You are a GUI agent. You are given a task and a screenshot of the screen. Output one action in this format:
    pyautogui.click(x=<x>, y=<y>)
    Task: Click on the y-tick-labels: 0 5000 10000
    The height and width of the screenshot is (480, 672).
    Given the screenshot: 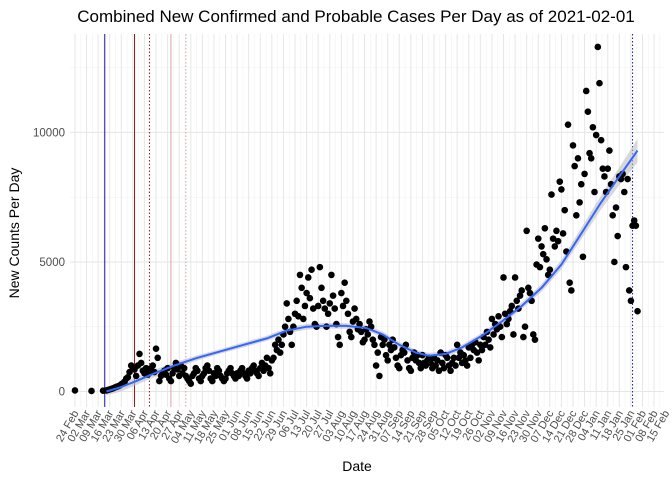 What is the action you would take?
    pyautogui.click(x=49, y=262)
    